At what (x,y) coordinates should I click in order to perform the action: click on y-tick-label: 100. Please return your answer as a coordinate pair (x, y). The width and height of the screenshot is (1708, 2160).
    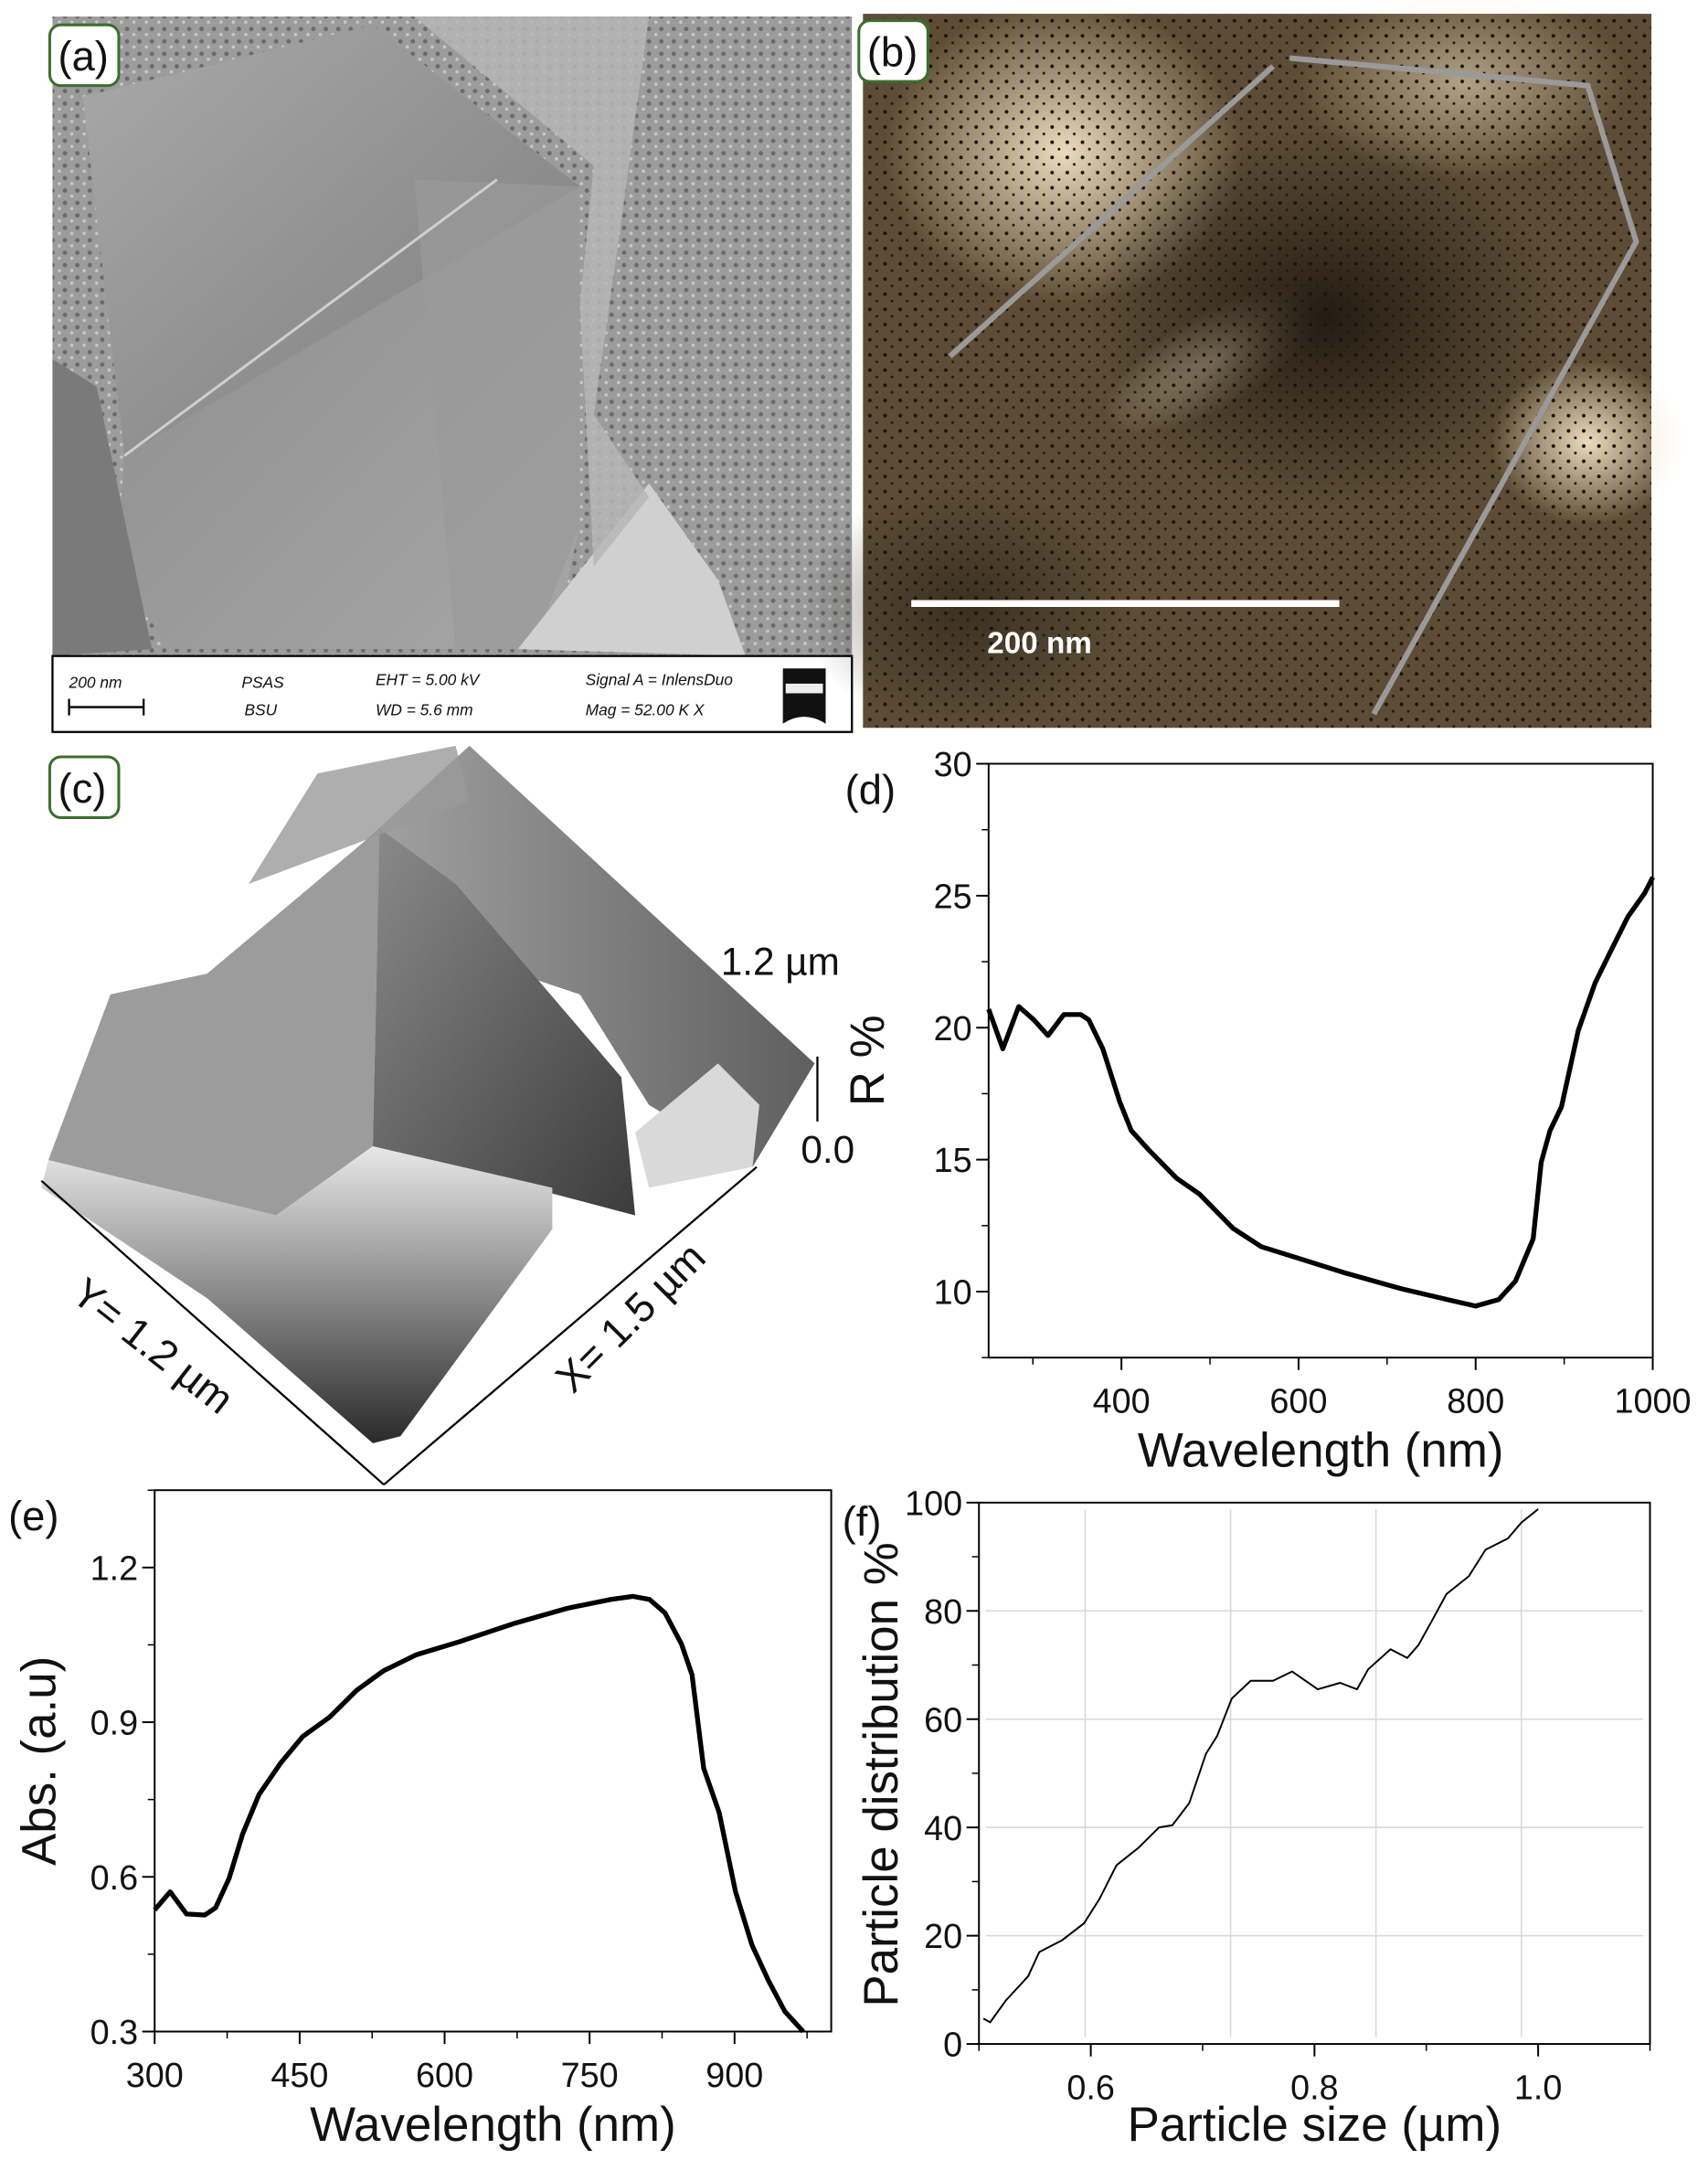
    Looking at the image, I should click on (933, 1503).